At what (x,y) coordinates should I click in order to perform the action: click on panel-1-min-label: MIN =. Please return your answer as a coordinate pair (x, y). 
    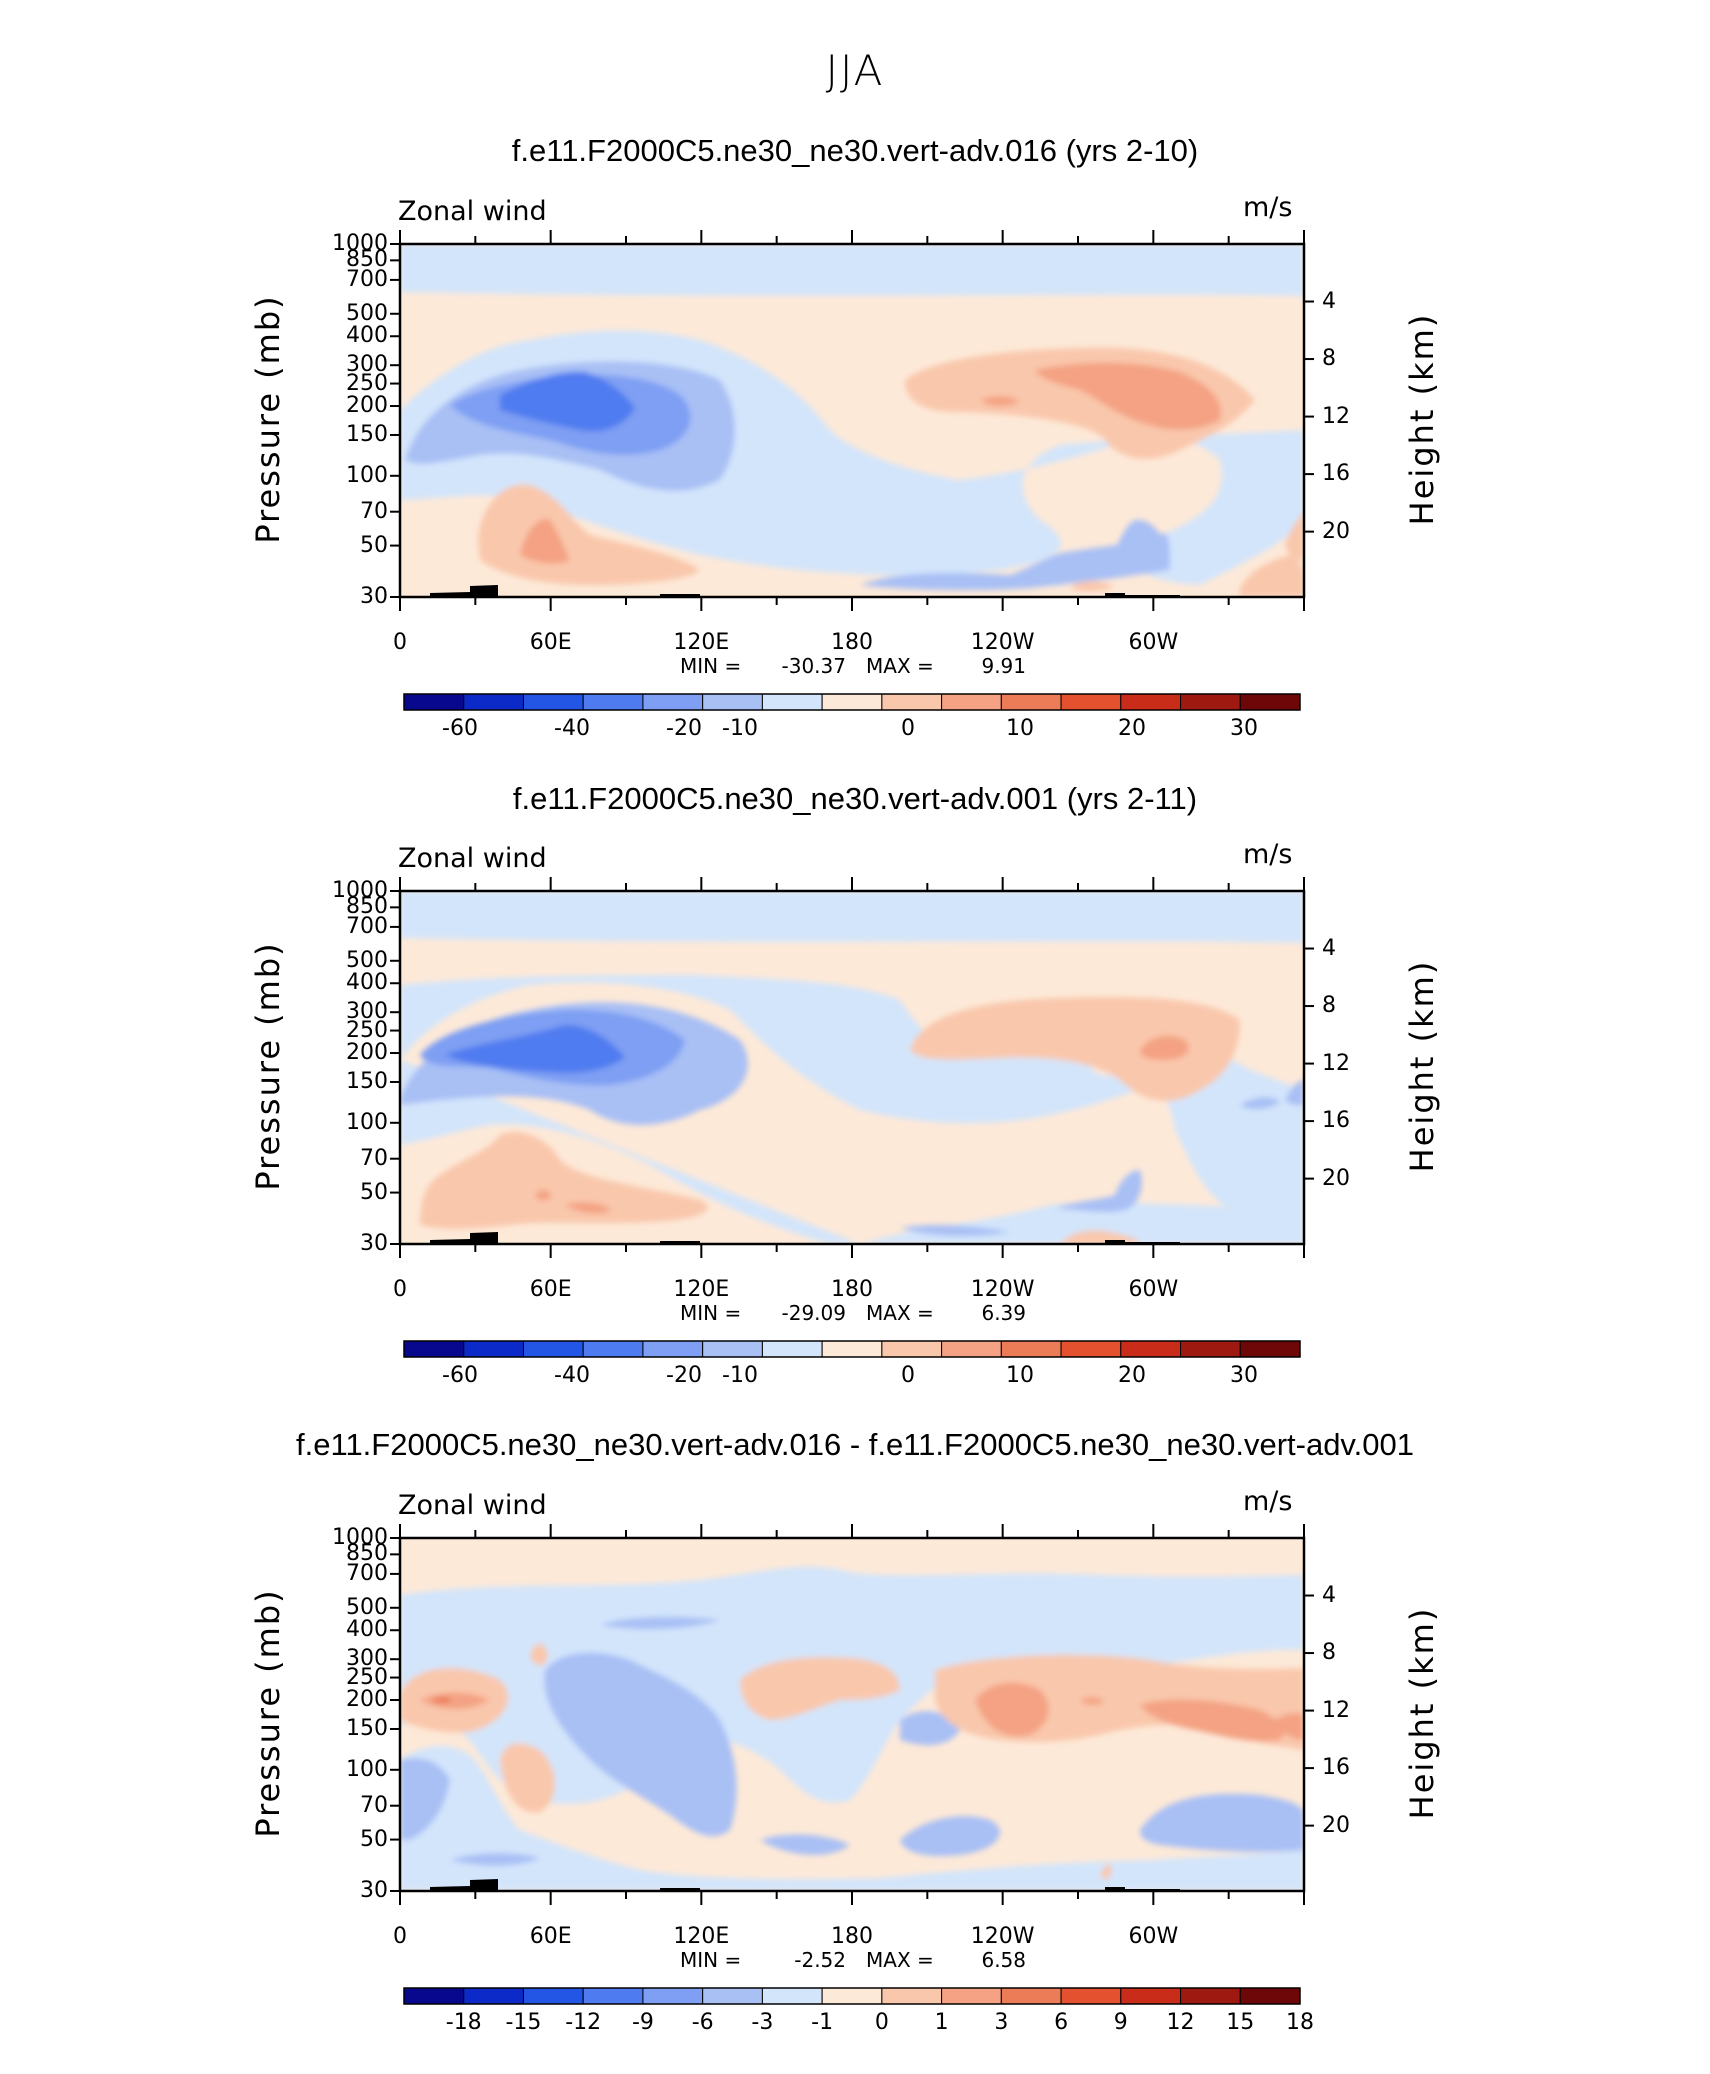
    Looking at the image, I should click on (711, 666).